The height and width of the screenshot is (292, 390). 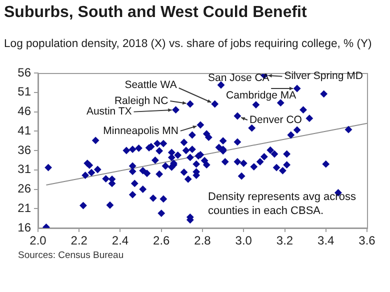 What do you see at coordinates (38, 241) in the screenshot?
I see `x-tick-label: 2.0` at bounding box center [38, 241].